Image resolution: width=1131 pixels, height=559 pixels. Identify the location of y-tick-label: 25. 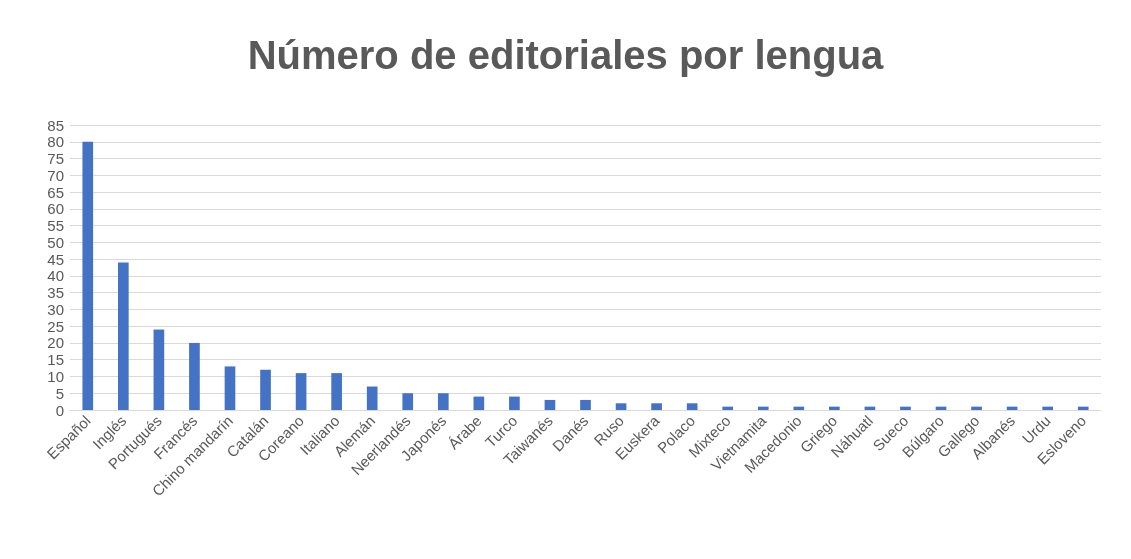
(55, 326).